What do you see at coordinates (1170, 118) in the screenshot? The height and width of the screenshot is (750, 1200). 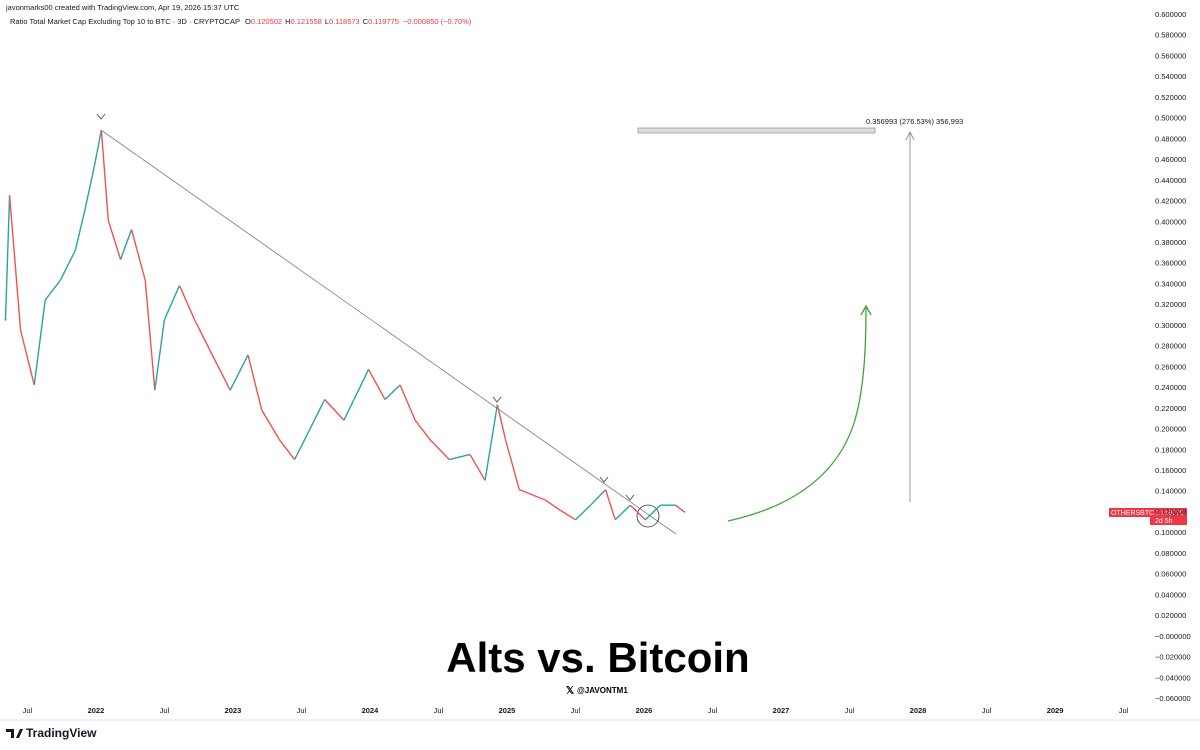 I see `y-tick-label: 0.500000` at bounding box center [1170, 118].